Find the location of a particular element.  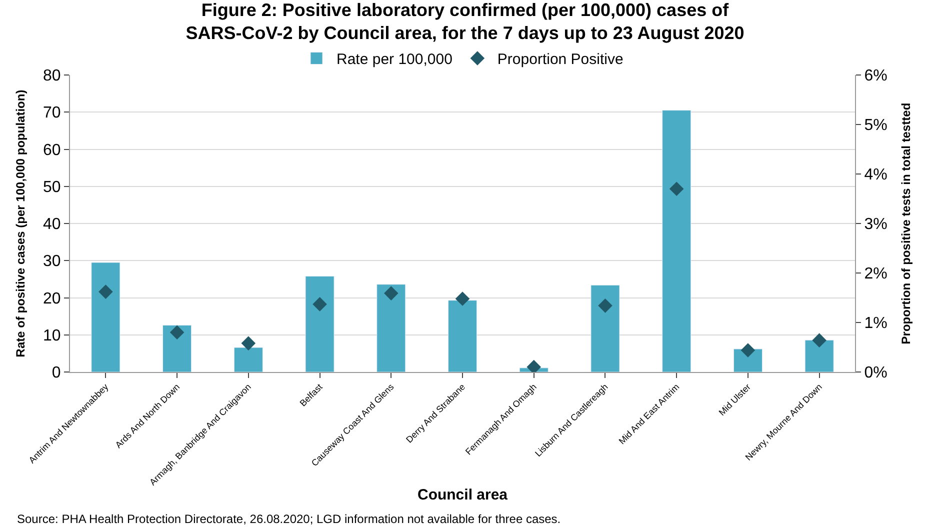

y2-tick-label: 4% is located at coordinates (876, 175).